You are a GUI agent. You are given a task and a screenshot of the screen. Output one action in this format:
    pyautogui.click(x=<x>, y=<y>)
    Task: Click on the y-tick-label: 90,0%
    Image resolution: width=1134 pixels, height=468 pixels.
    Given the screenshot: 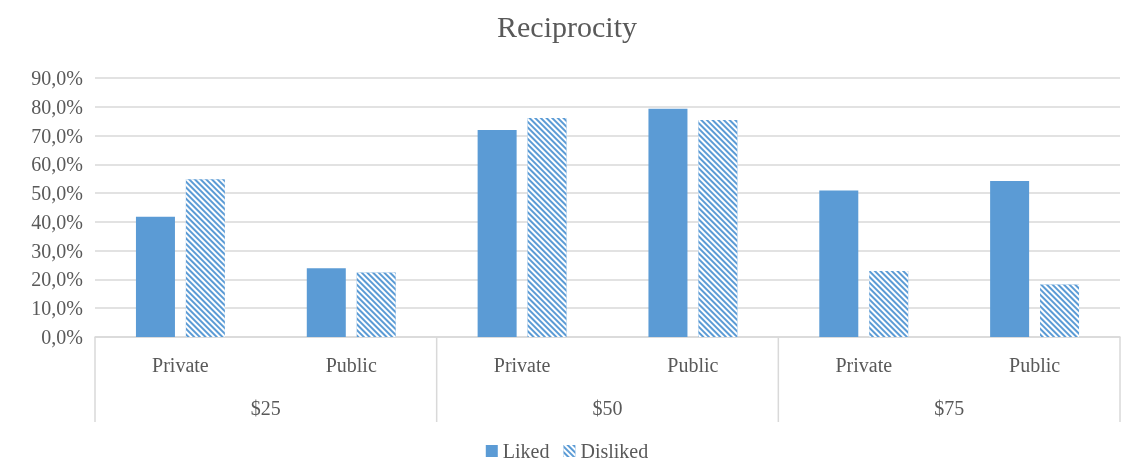 What is the action you would take?
    pyautogui.click(x=57, y=78)
    